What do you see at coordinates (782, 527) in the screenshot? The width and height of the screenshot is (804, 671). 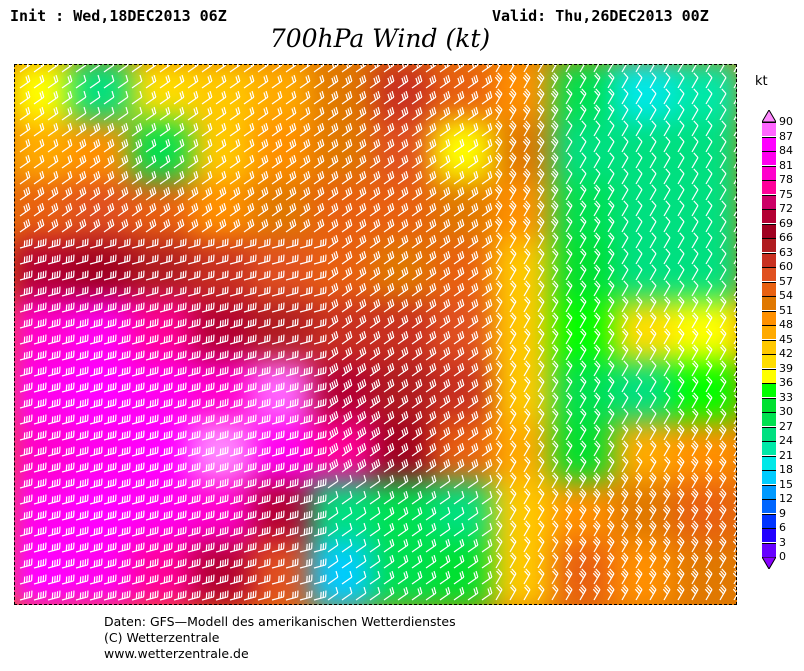 I see `colorbar-tick-label: 6` at bounding box center [782, 527].